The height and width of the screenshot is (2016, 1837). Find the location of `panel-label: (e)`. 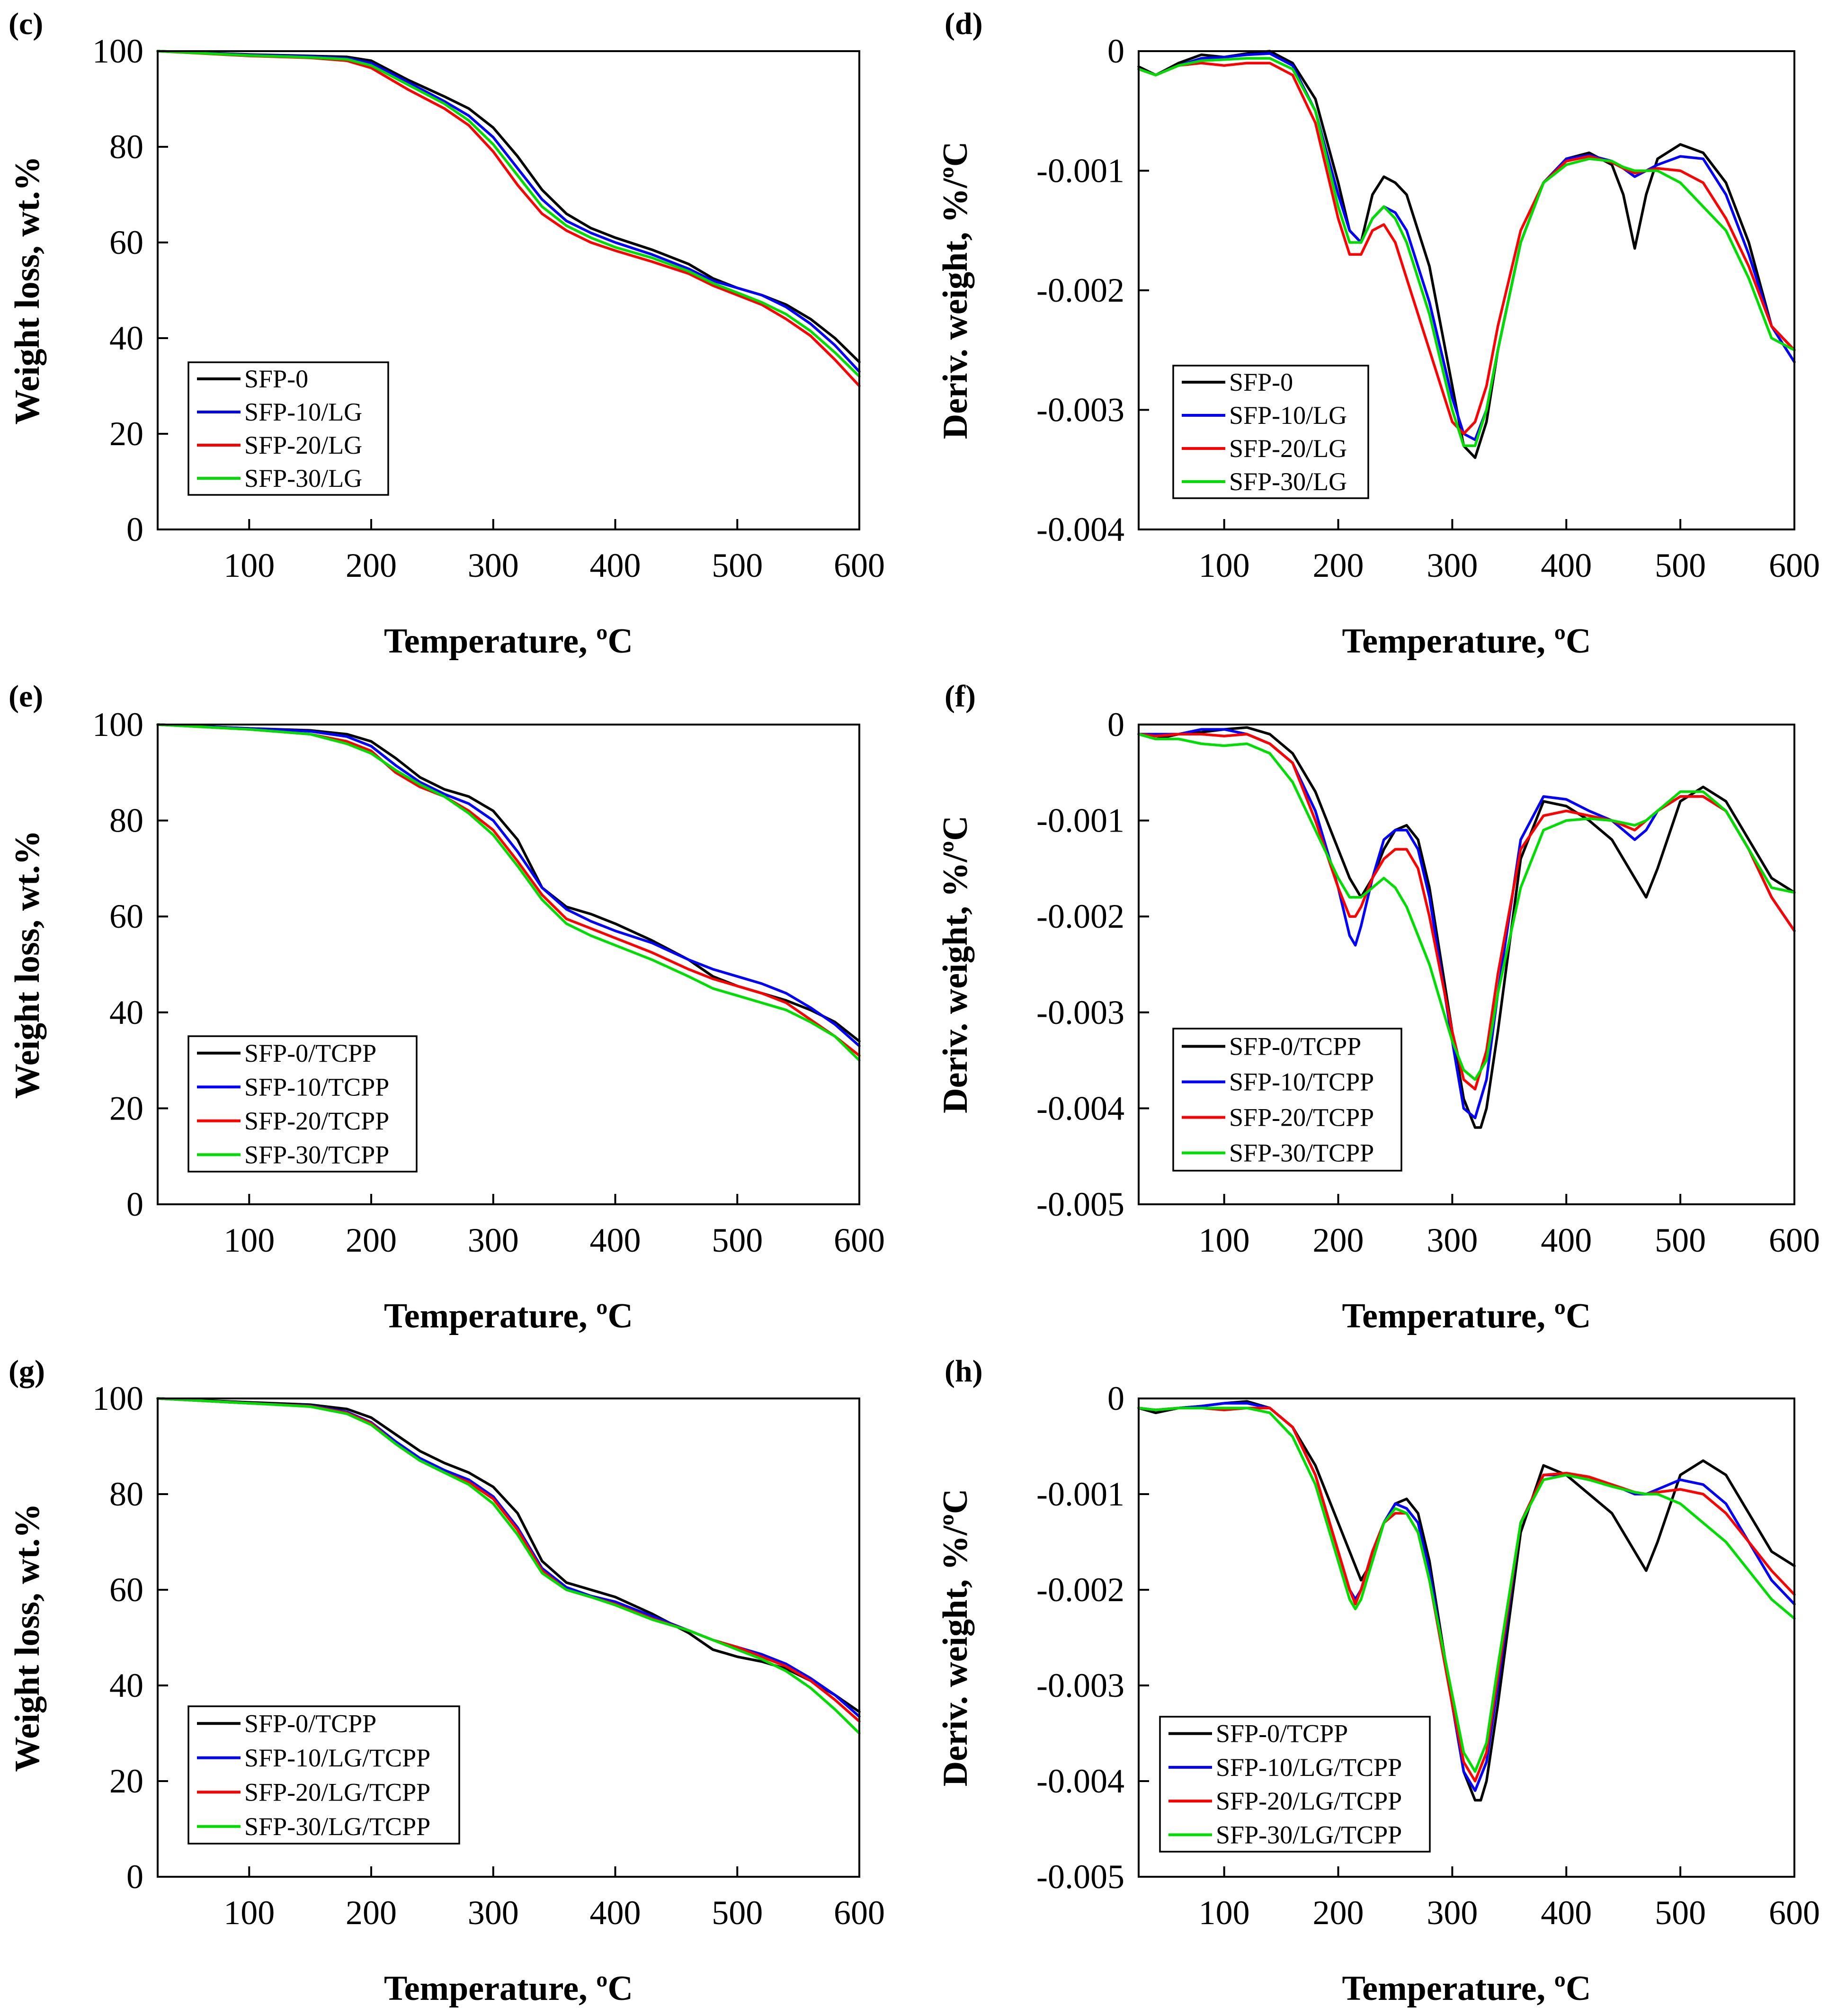

panel-label: (e) is located at coordinates (26, 696).